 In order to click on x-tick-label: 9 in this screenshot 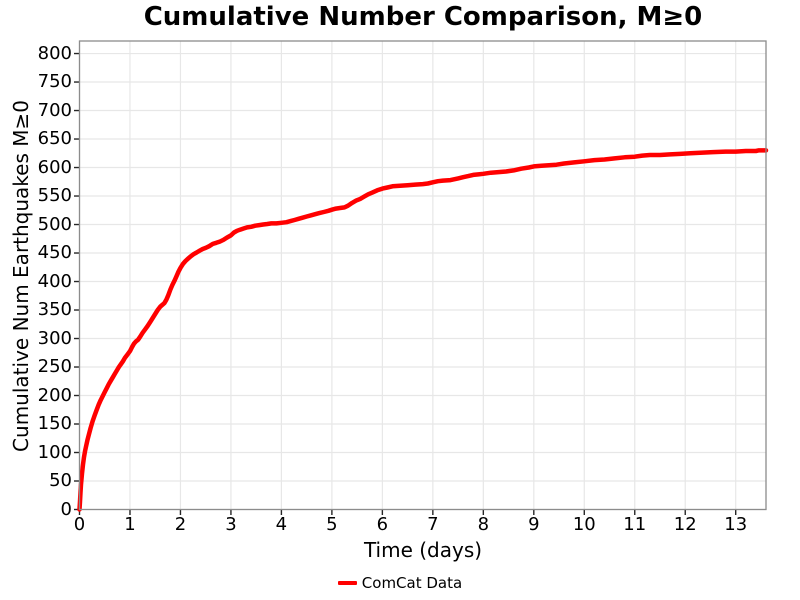, I will do `click(534, 524)`.